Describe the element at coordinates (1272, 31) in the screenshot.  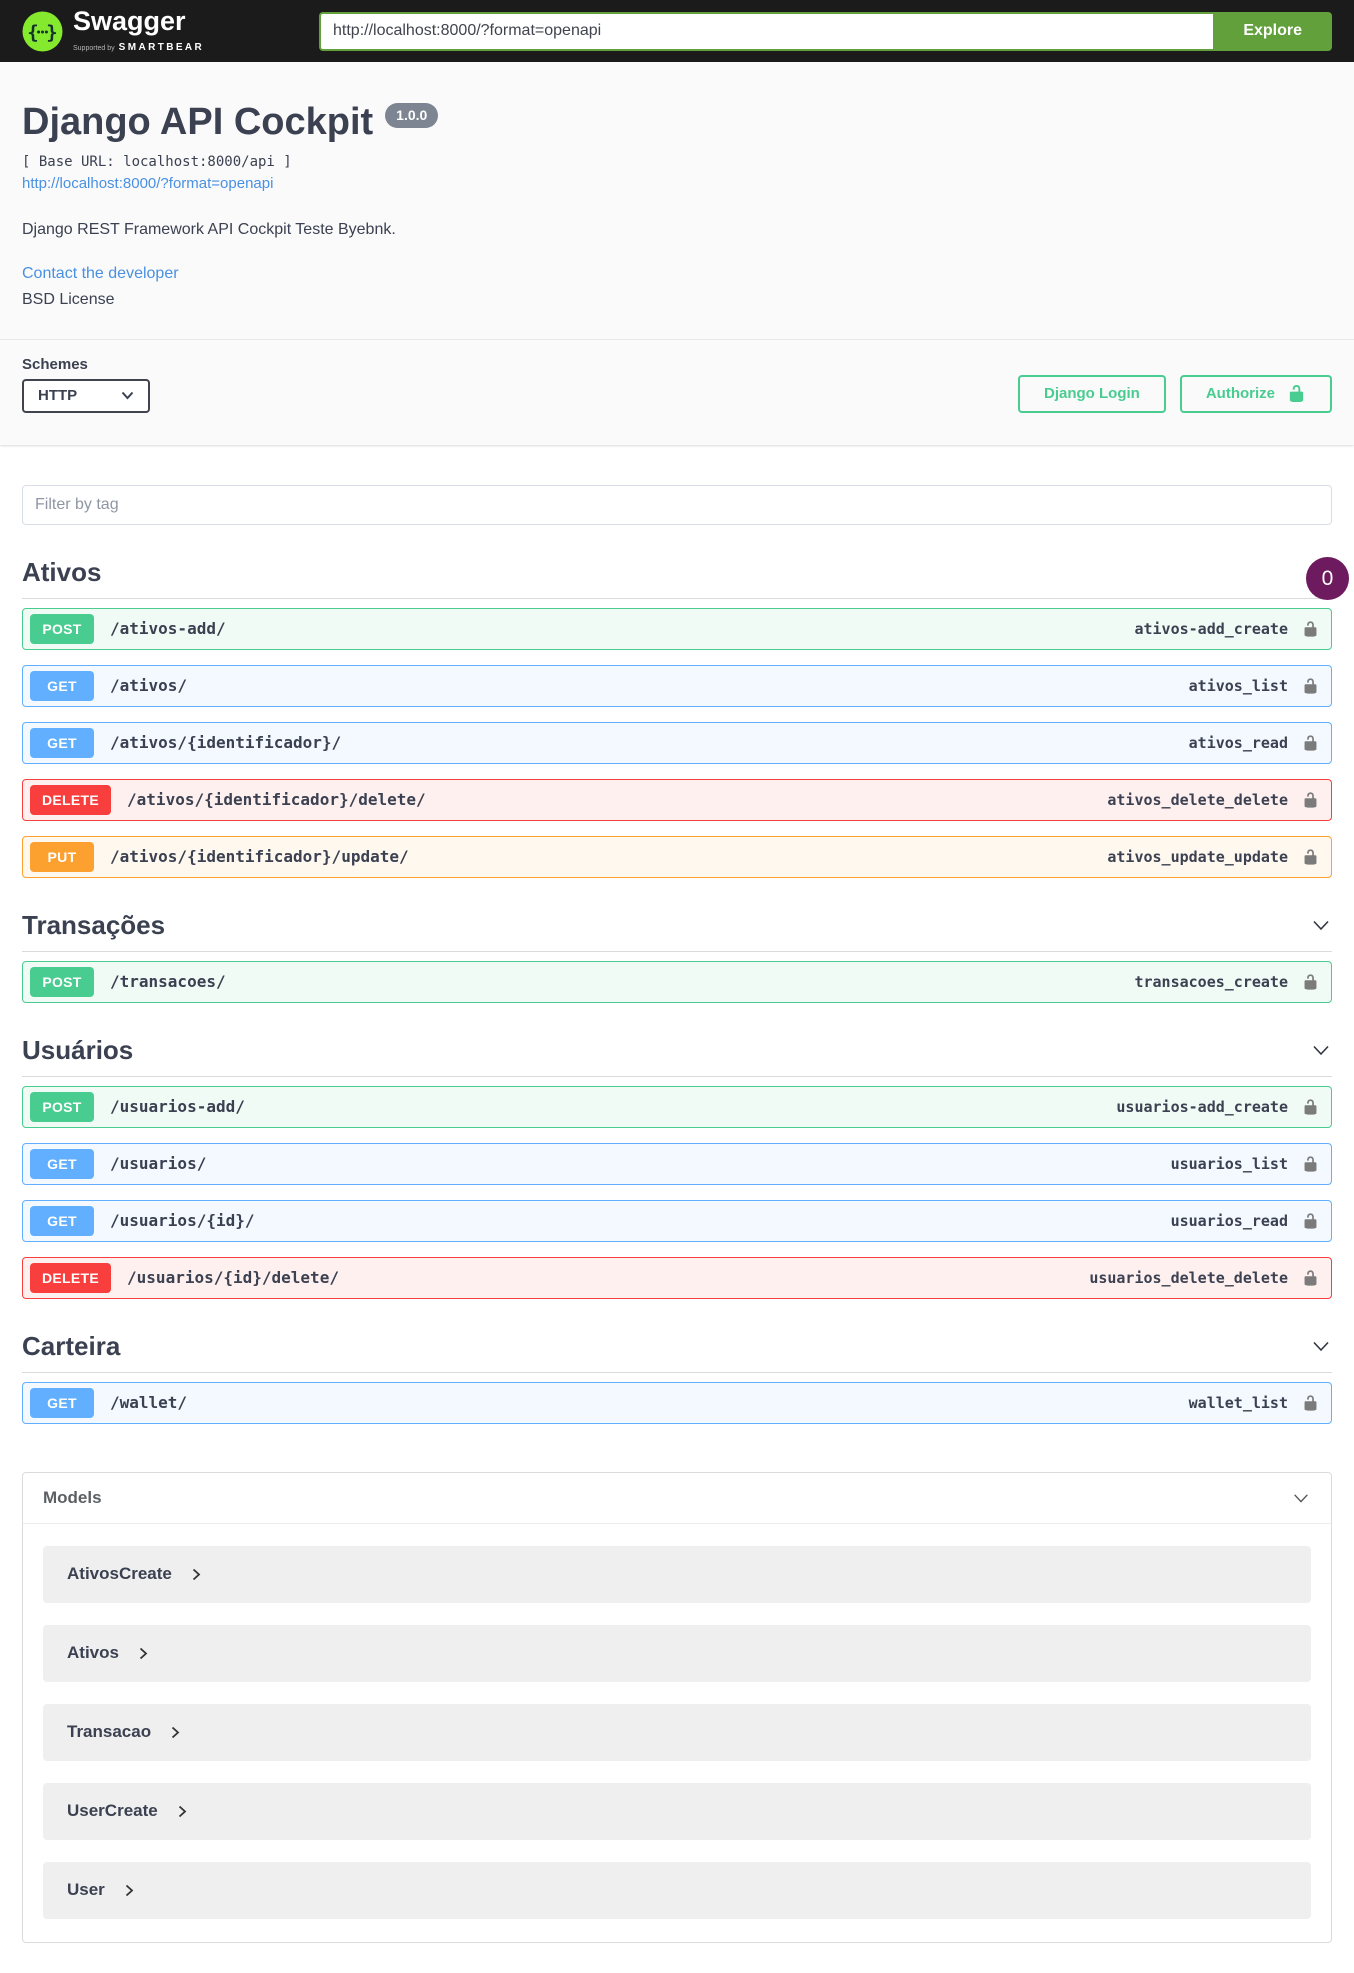
I see `explore-button: Explore` at that location.